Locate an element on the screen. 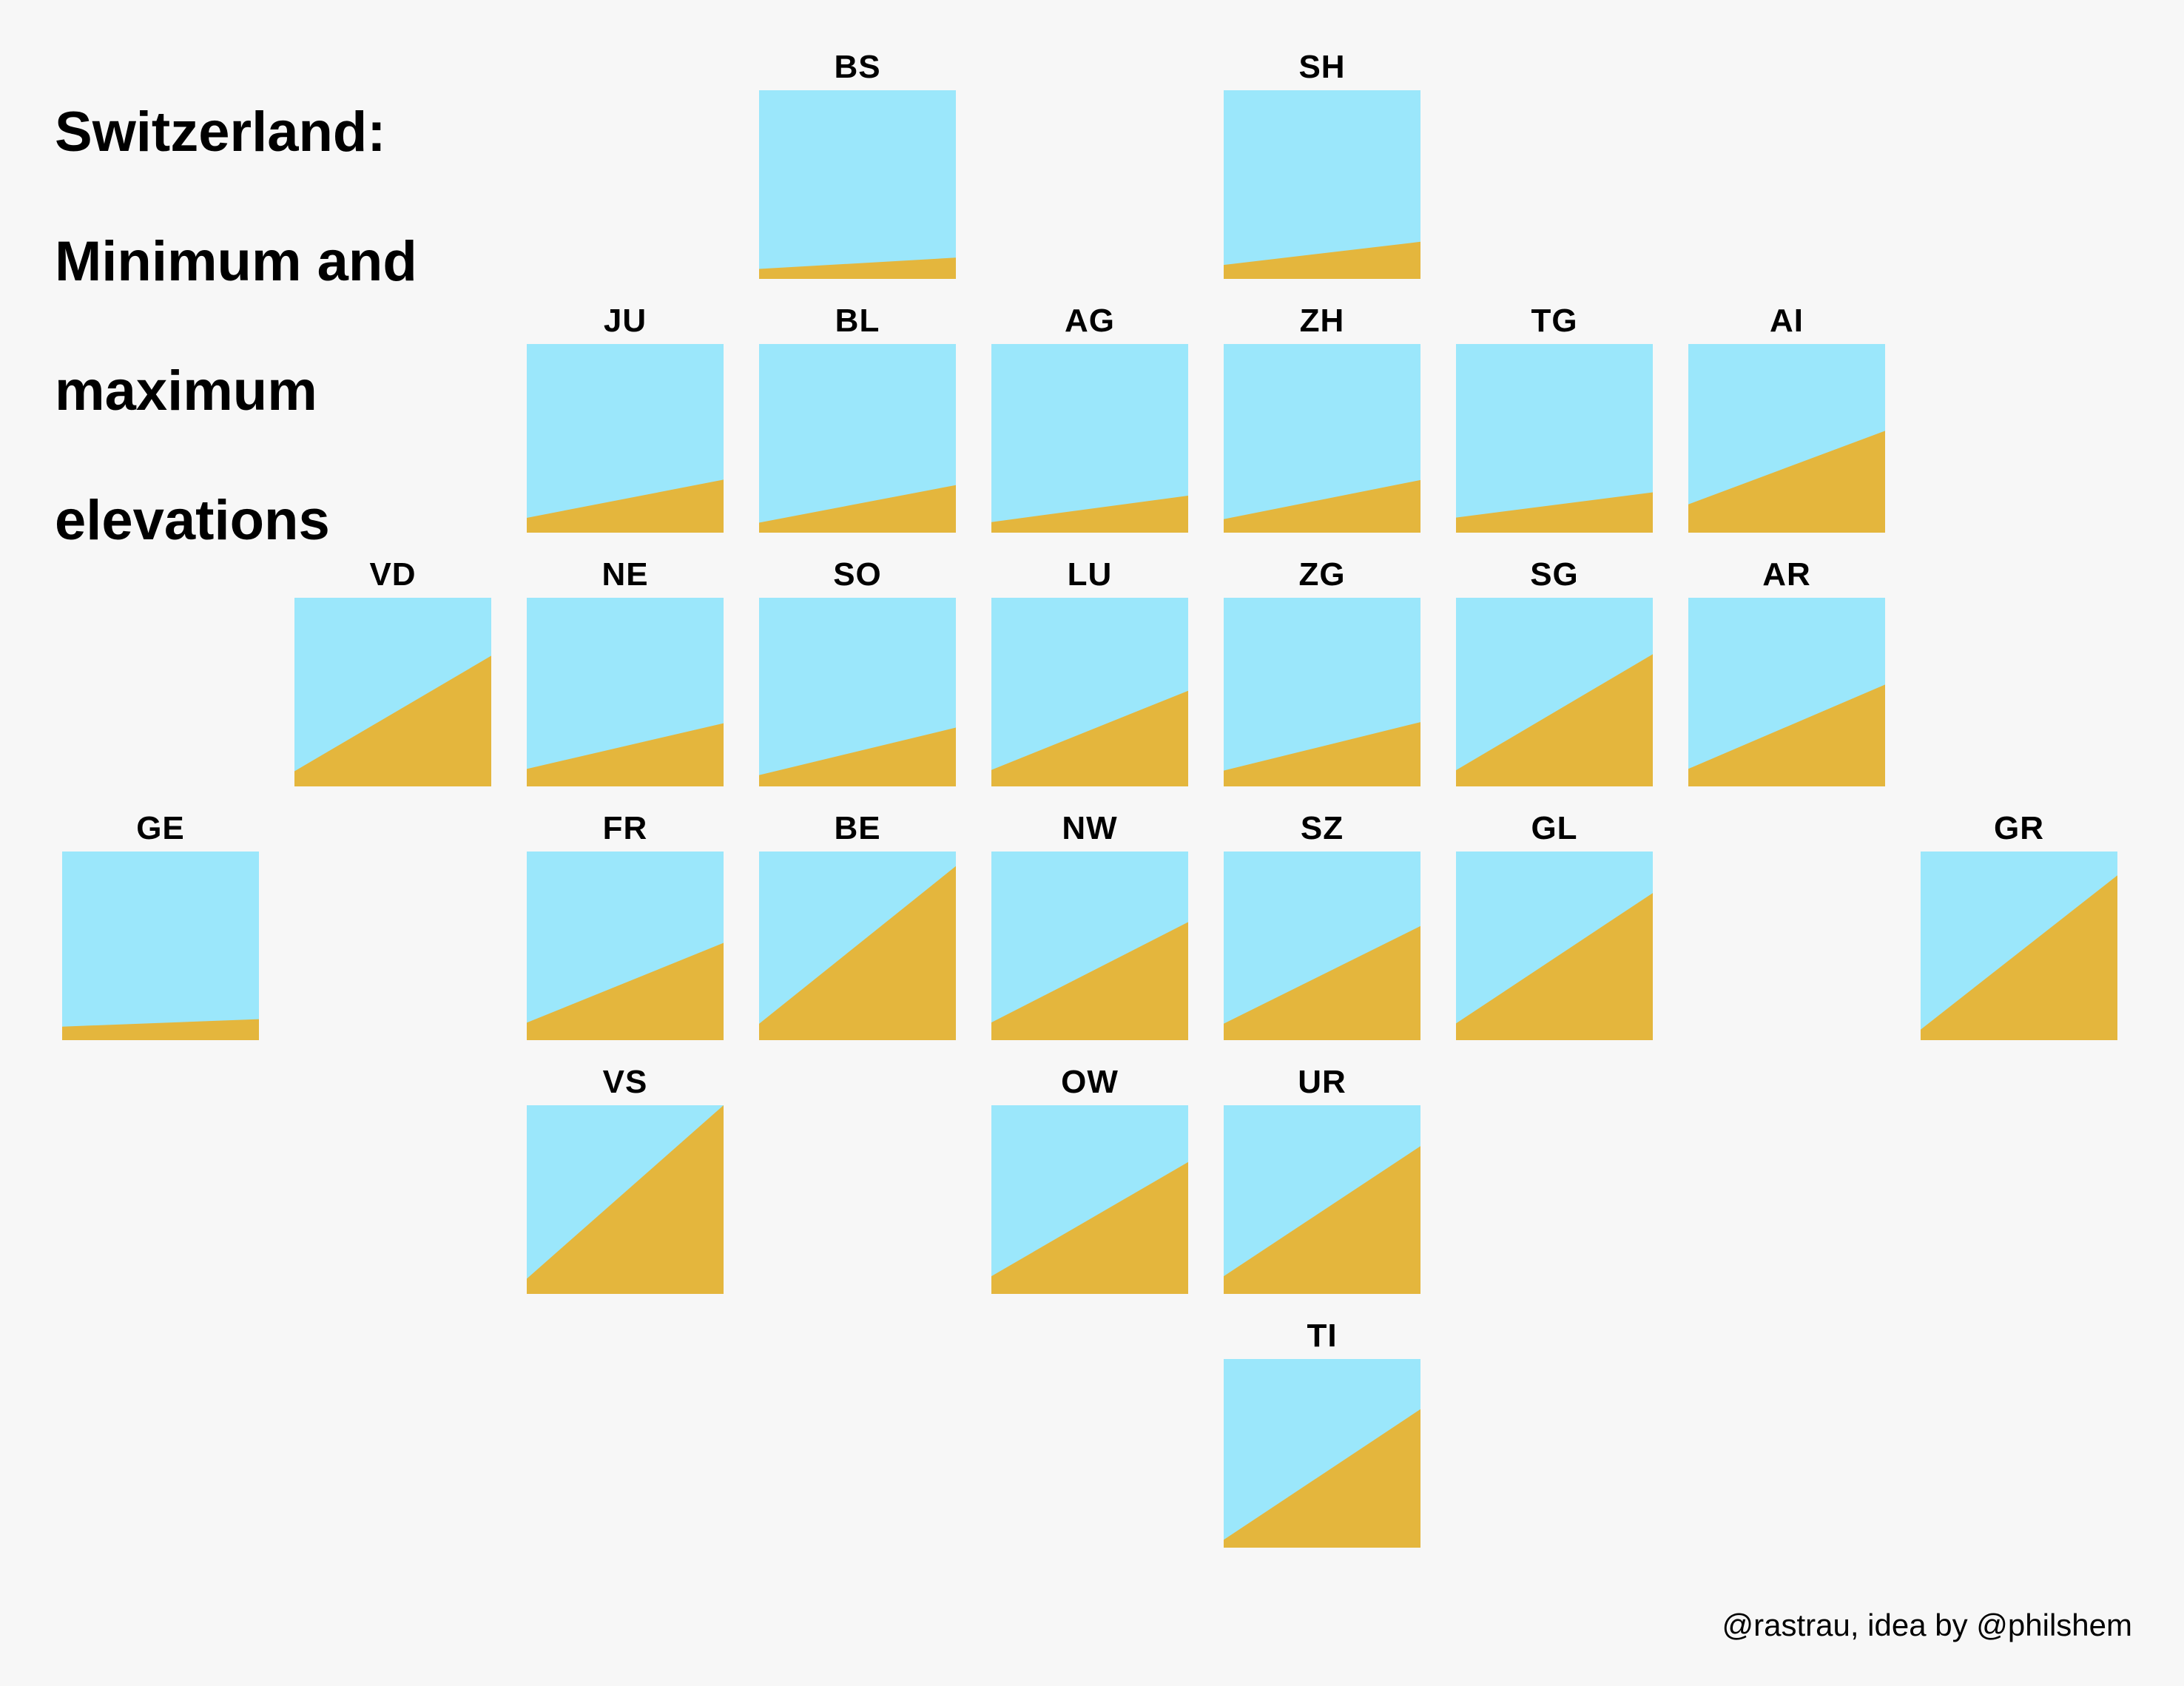  elevation-chart-ag is located at coordinates (1089, 438).